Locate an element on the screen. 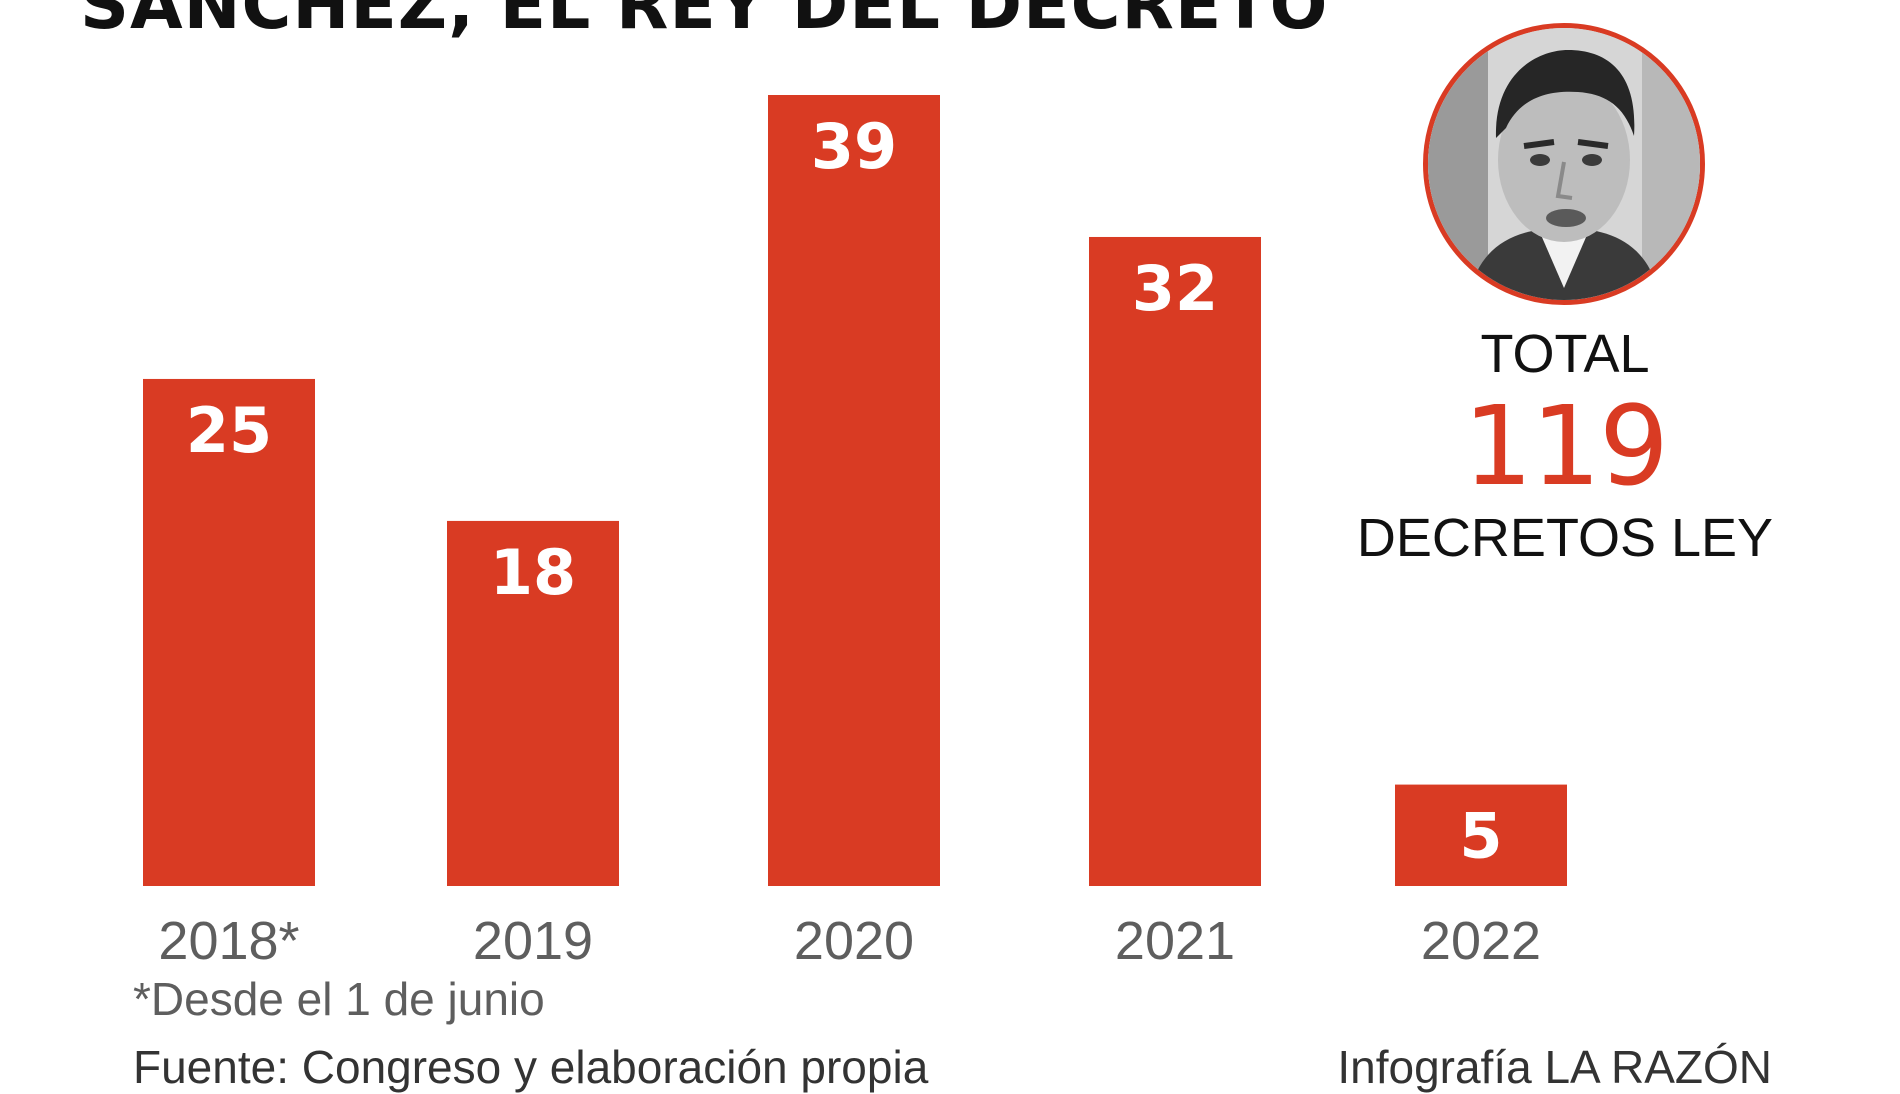 The width and height of the screenshot is (1900, 1094). portrait-icon is located at coordinates (1564, 164).